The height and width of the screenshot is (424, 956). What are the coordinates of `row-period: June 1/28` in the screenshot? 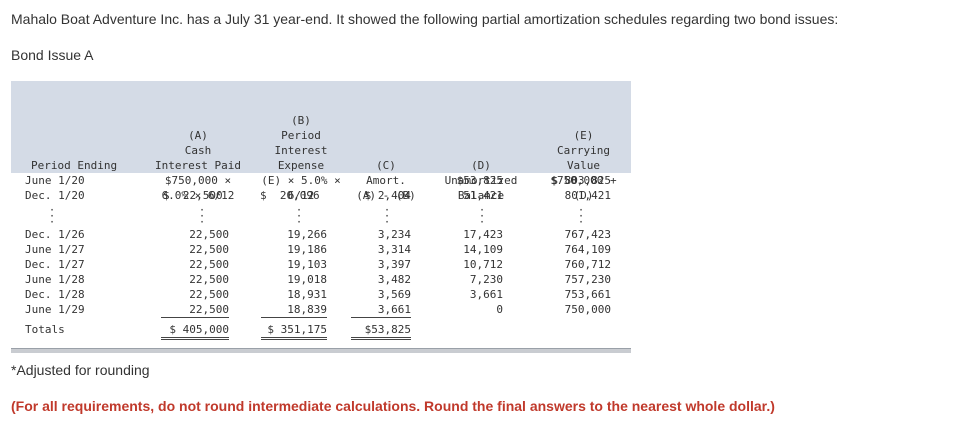 It's located at (55, 279).